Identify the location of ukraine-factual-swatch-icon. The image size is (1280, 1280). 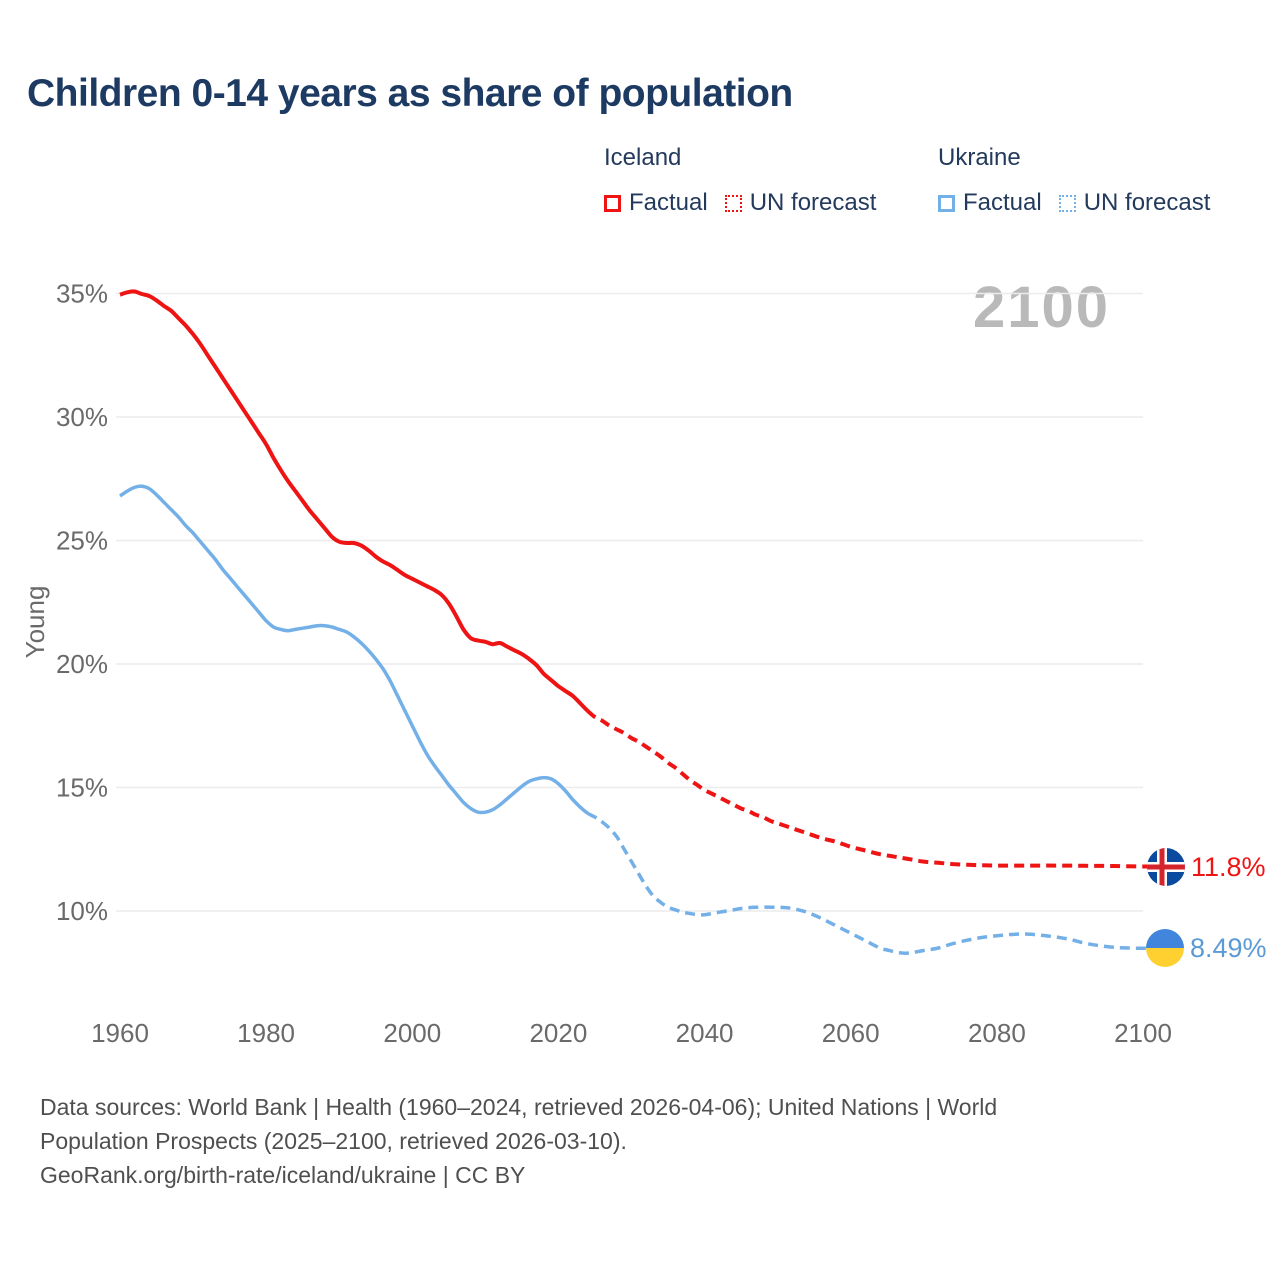
(946, 203).